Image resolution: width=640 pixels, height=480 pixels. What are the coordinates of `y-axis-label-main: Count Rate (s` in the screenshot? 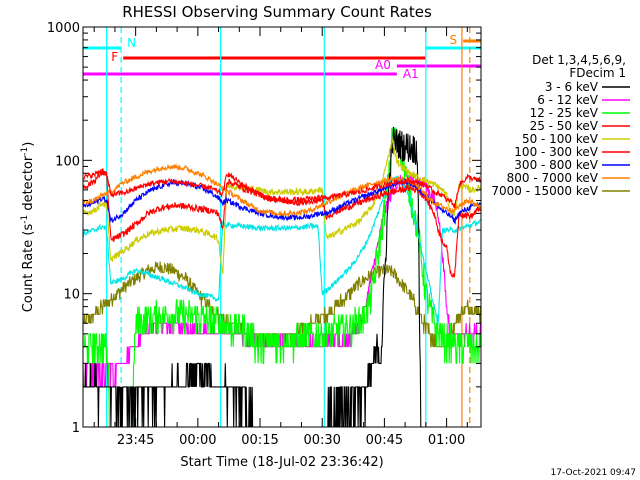 It's located at (28, 268).